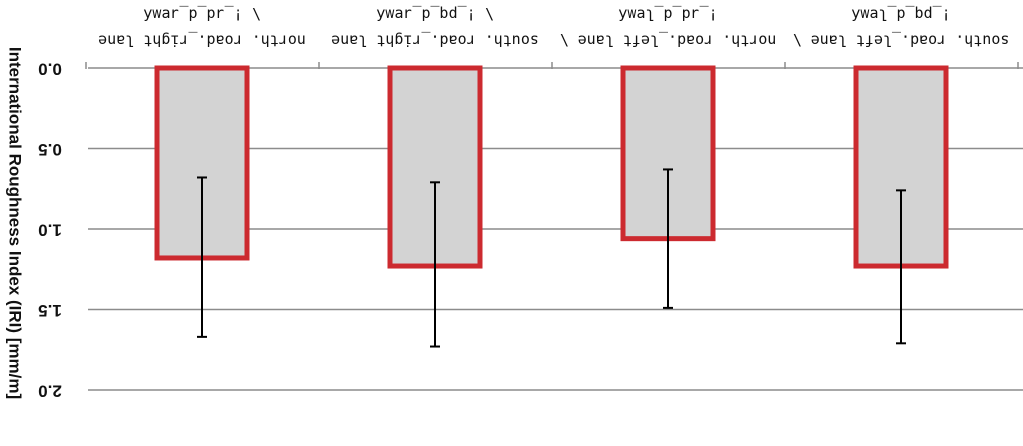 The height and width of the screenshot is (446, 1023). What do you see at coordinates (667, 15) in the screenshot?
I see `category-label-line: !_ɹd_d_lɐʍʎ` at bounding box center [667, 15].